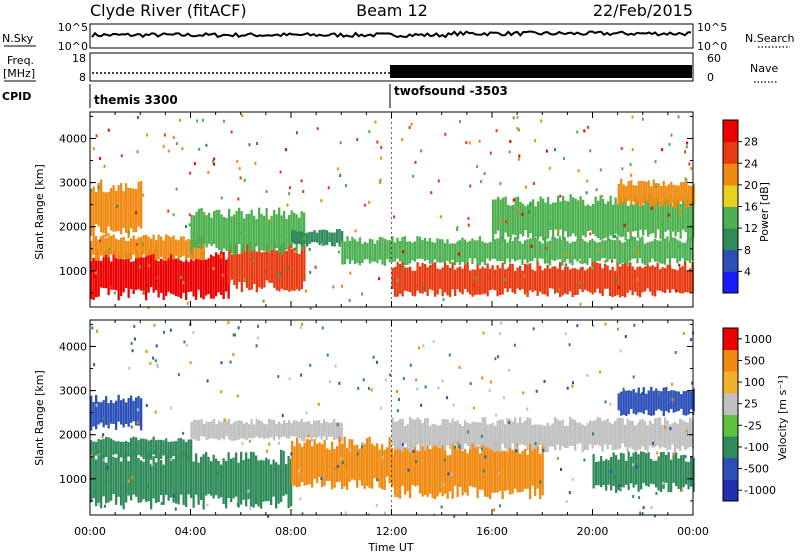 The image size is (800, 554). What do you see at coordinates (643, 10) in the screenshot?
I see `date-title: 22/Feb/2015` at bounding box center [643, 10].